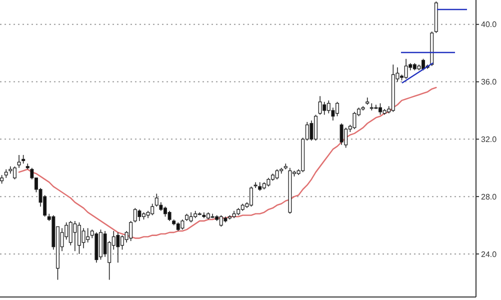 The height and width of the screenshot is (300, 501). I want to click on y-tick-label: 32.0, so click(489, 139).